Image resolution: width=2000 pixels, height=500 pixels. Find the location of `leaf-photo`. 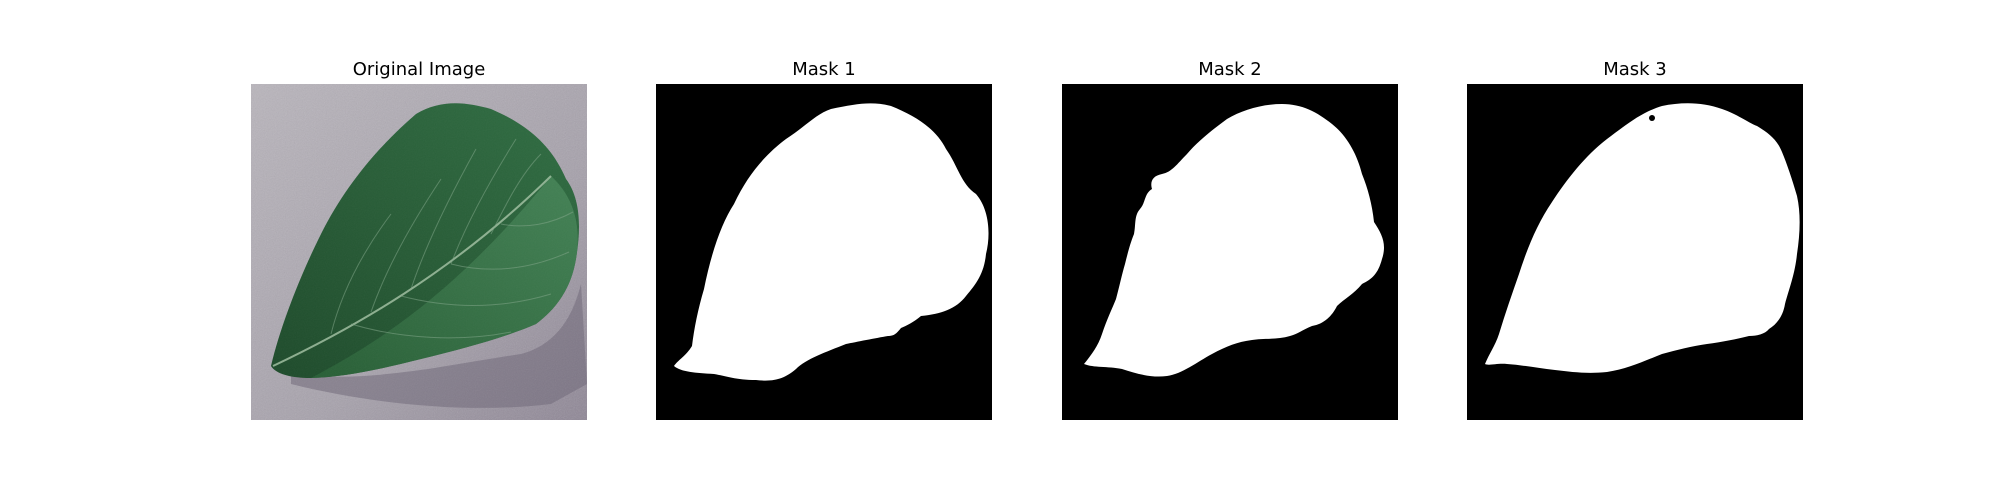

leaf-photo is located at coordinates (419, 252).